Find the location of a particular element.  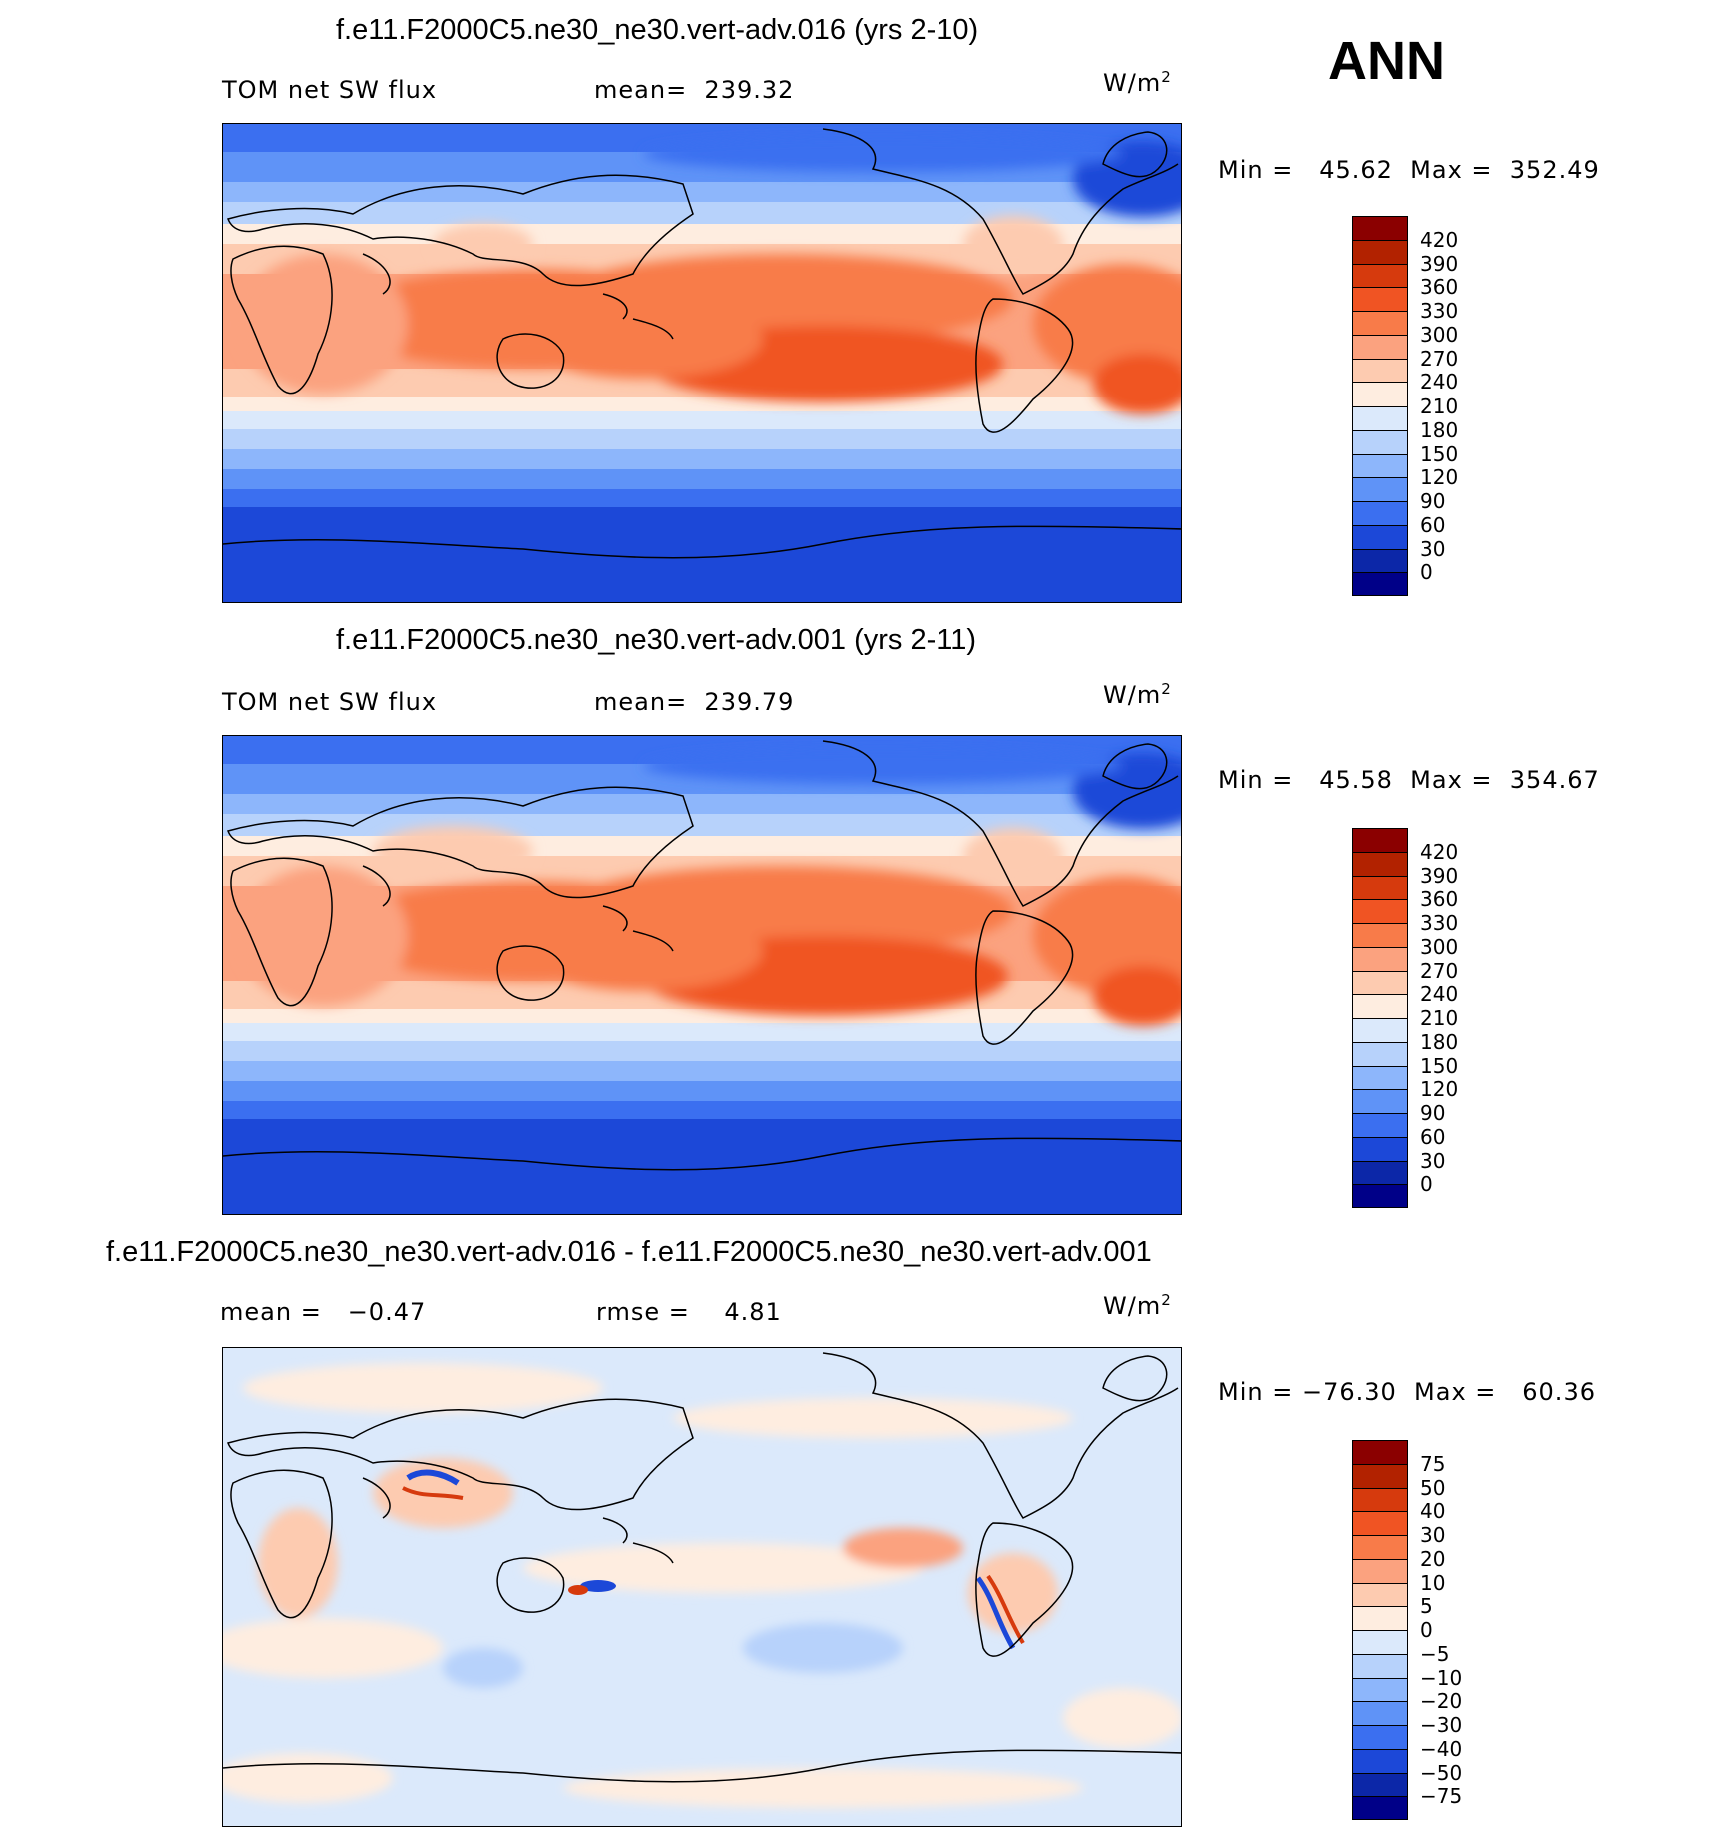

panel2-map is located at coordinates (702, 975).